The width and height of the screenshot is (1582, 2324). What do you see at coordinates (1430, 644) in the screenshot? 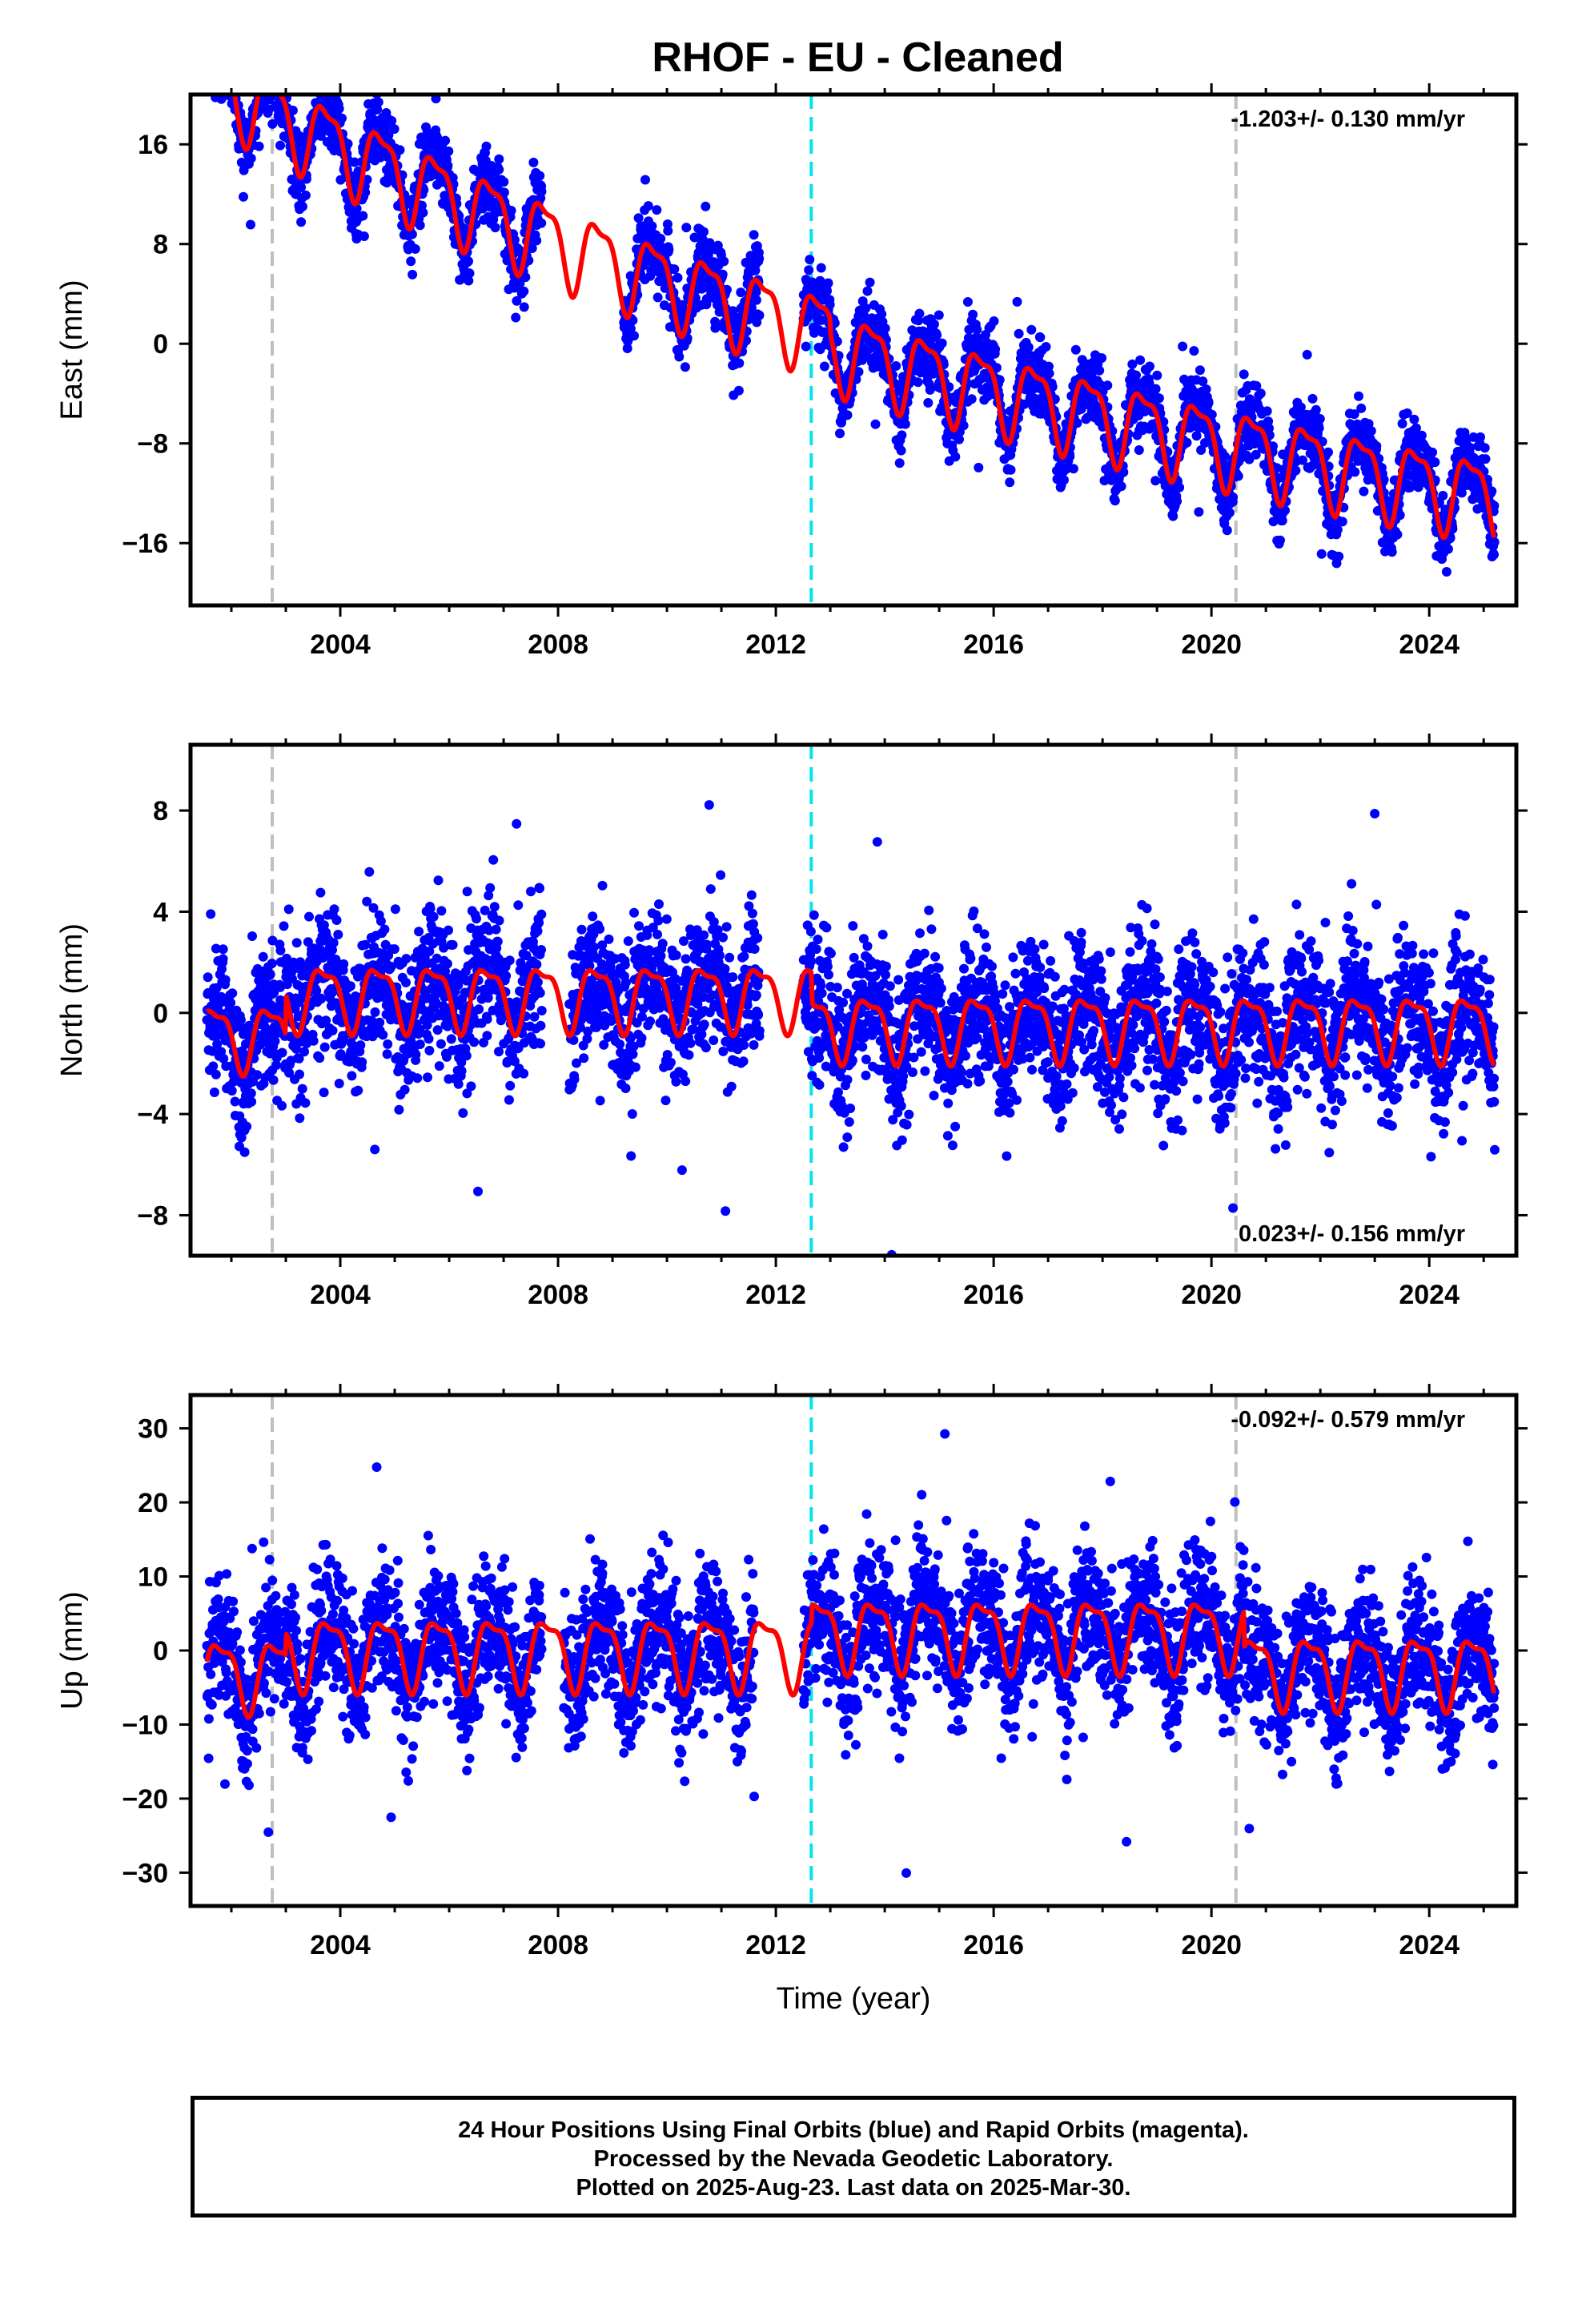
I see `x-tick-label: 2024` at bounding box center [1430, 644].